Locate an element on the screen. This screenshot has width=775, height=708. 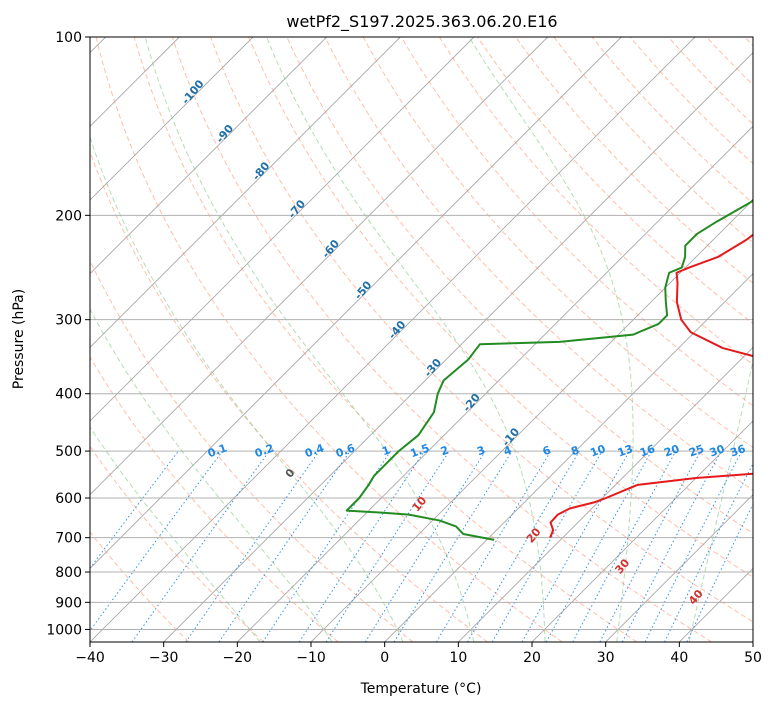
mixing-ratio-label: 1.5 is located at coordinates (419, 450).